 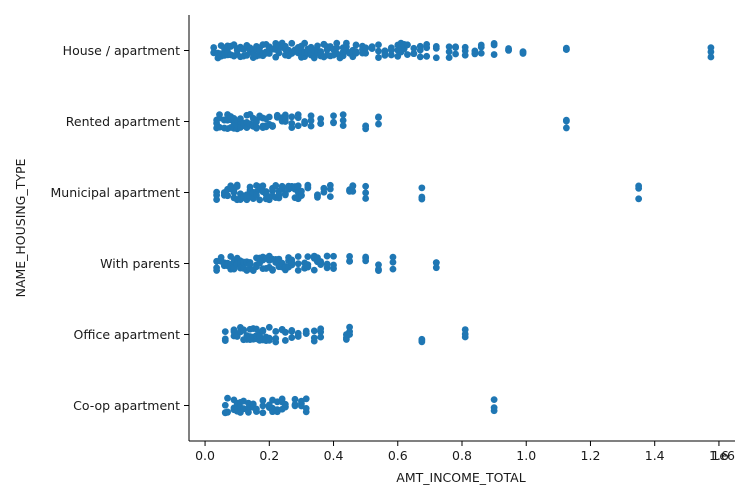 What do you see at coordinates (127, 334) in the screenshot?
I see `y-tick-label: Office apartment` at bounding box center [127, 334].